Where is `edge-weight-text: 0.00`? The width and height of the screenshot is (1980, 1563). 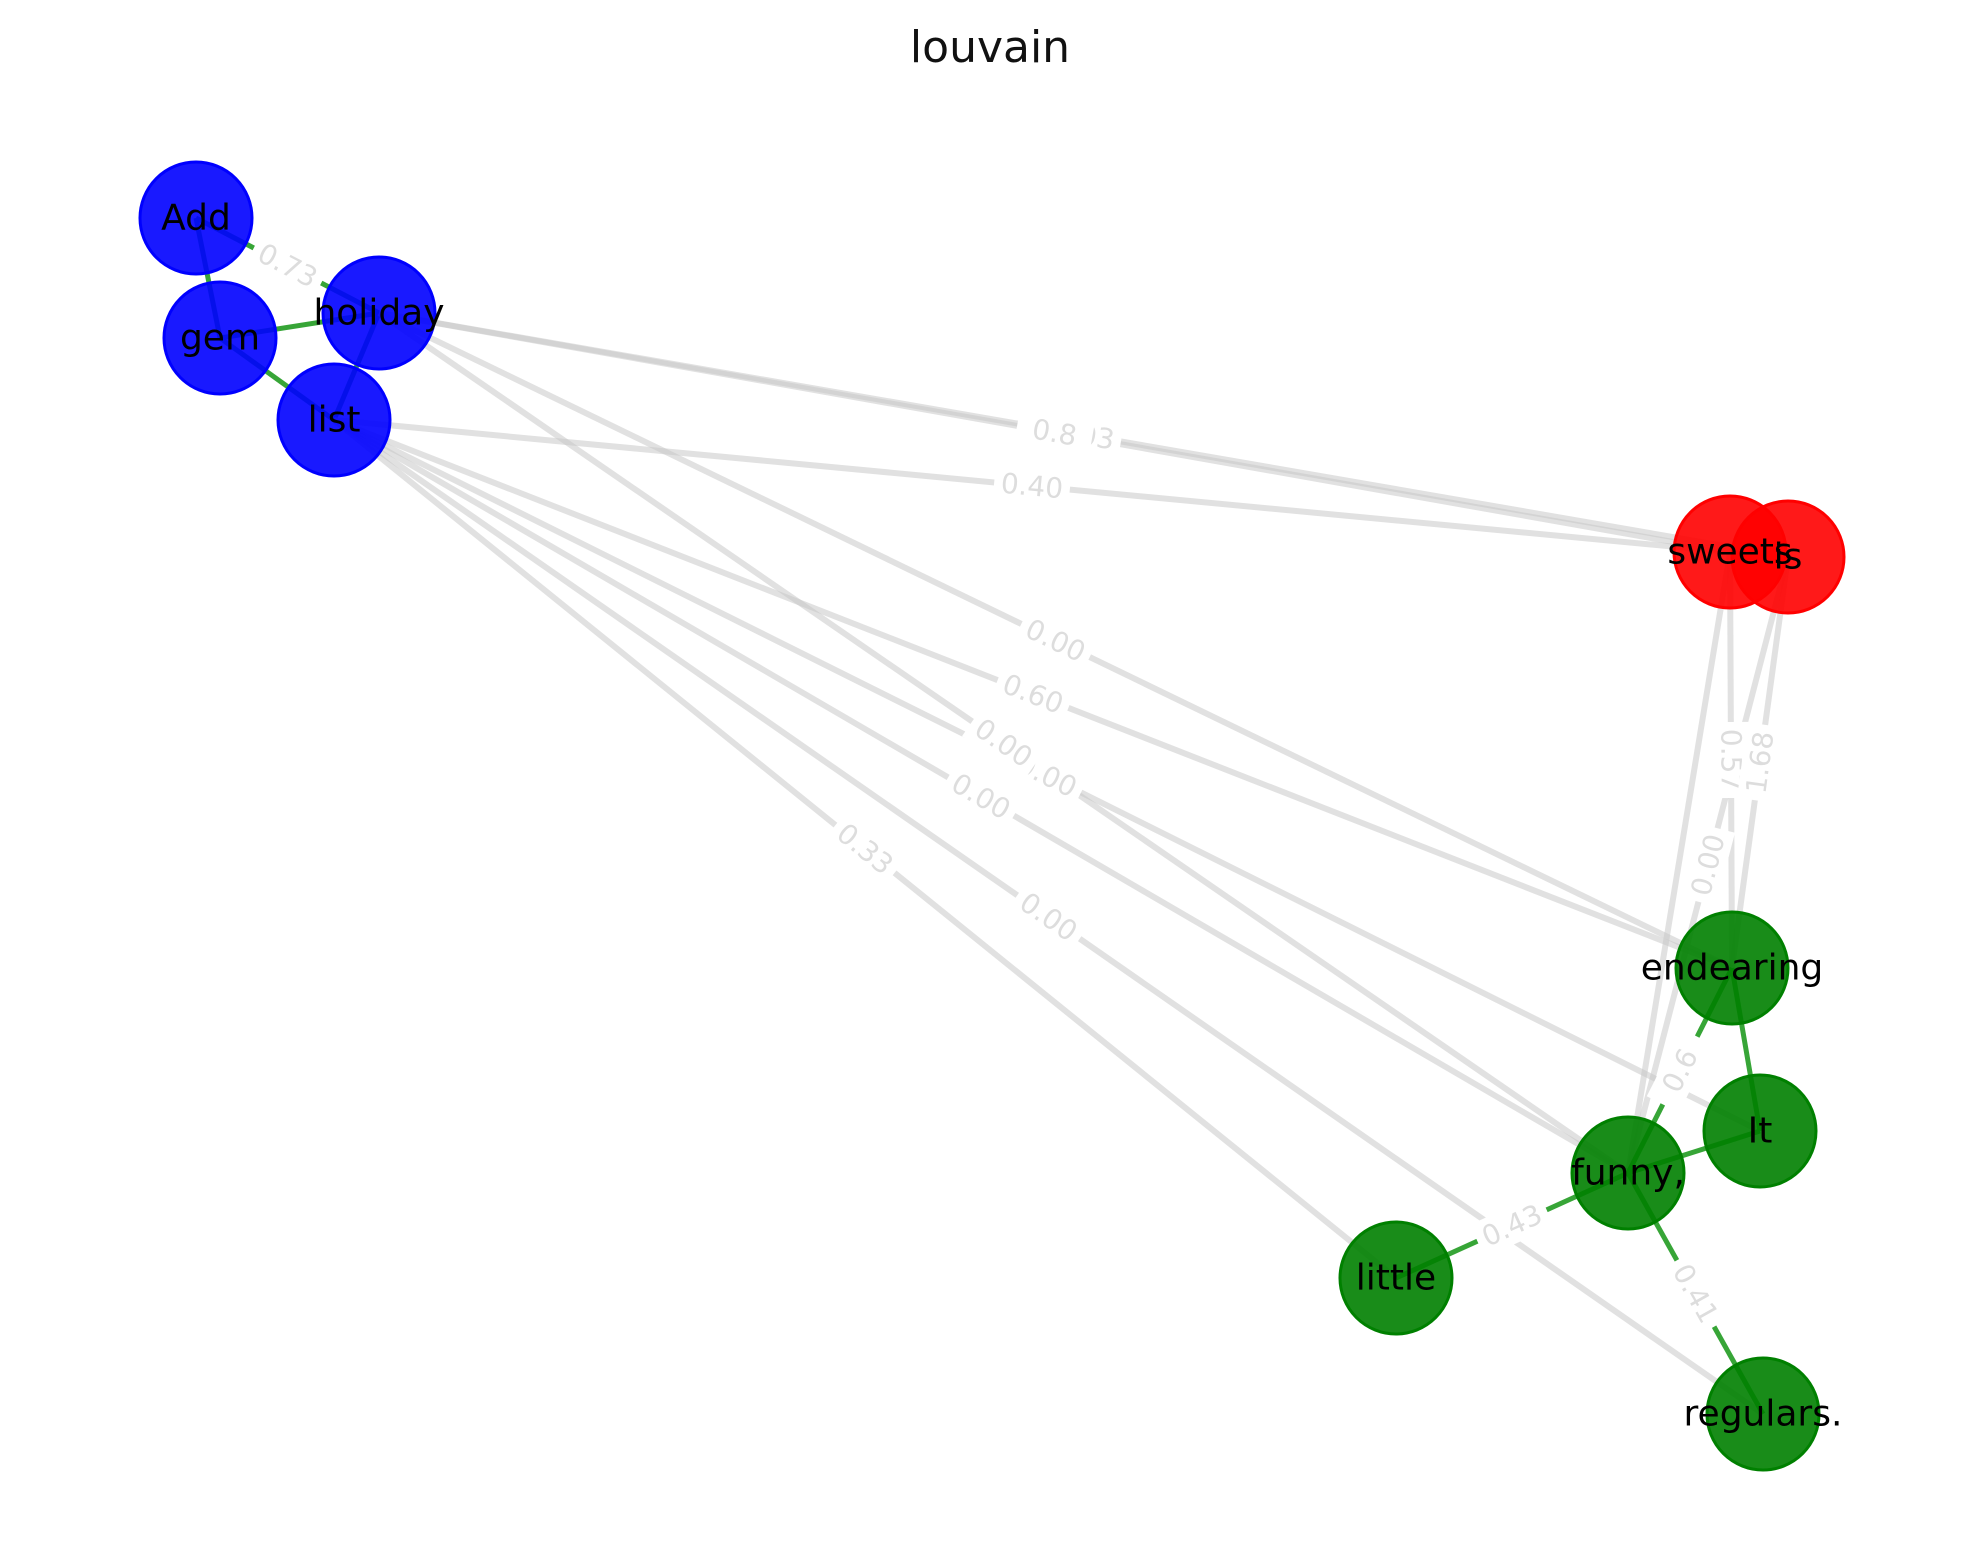
edge-weight-text: 0.00 is located at coordinates (1708, 865).